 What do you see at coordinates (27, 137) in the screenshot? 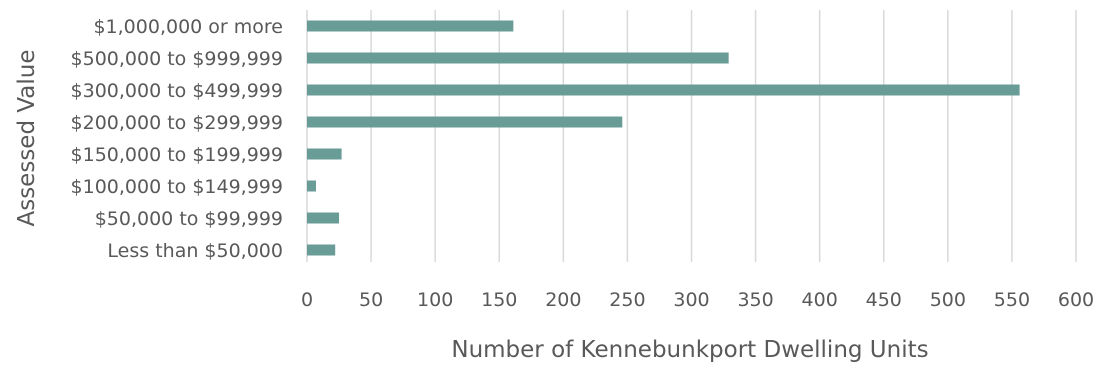
I see `y-axis-title: Assessed Value` at bounding box center [27, 137].